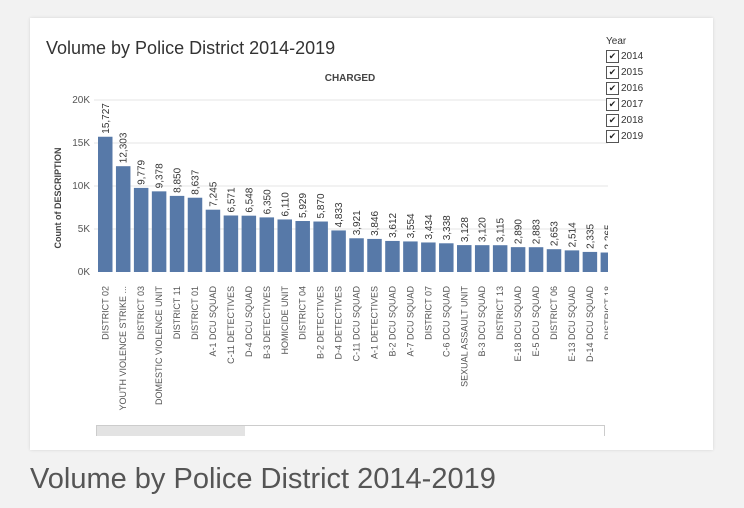  I want to click on x-tick-label: C-11 DETECTIVES, so click(231, 325).